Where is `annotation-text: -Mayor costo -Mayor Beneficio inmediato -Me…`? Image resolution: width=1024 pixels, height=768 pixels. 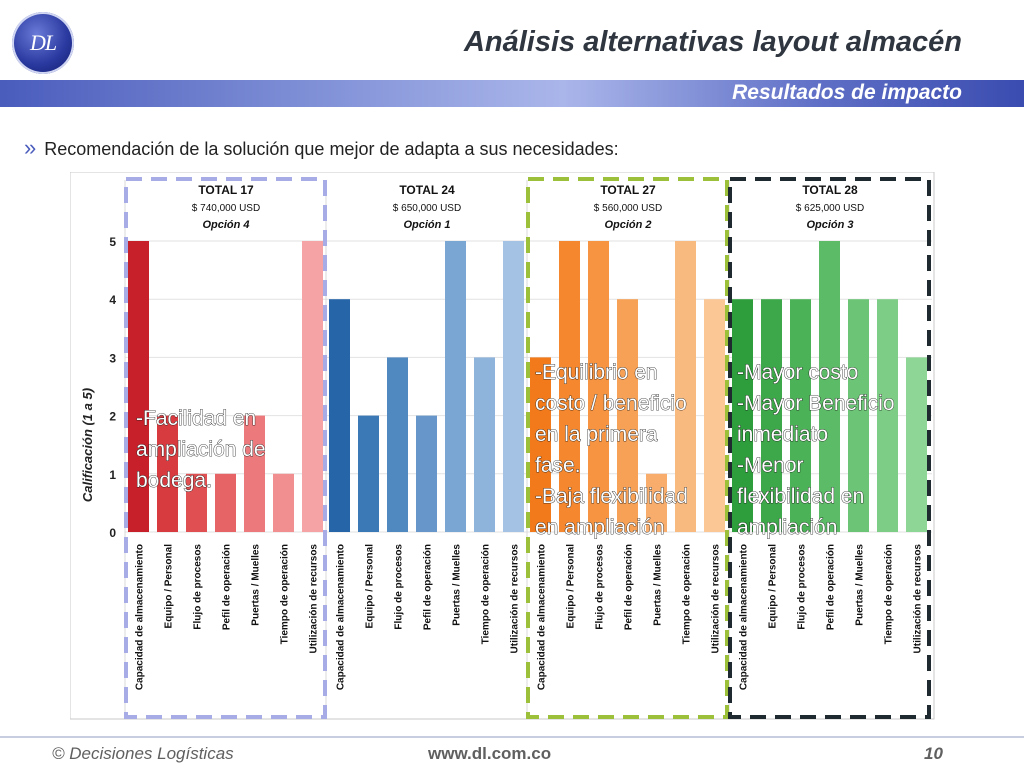
annotation-text: -Mayor costo -Mayor Beneficio inmediato -Me… is located at coordinates (816, 450).